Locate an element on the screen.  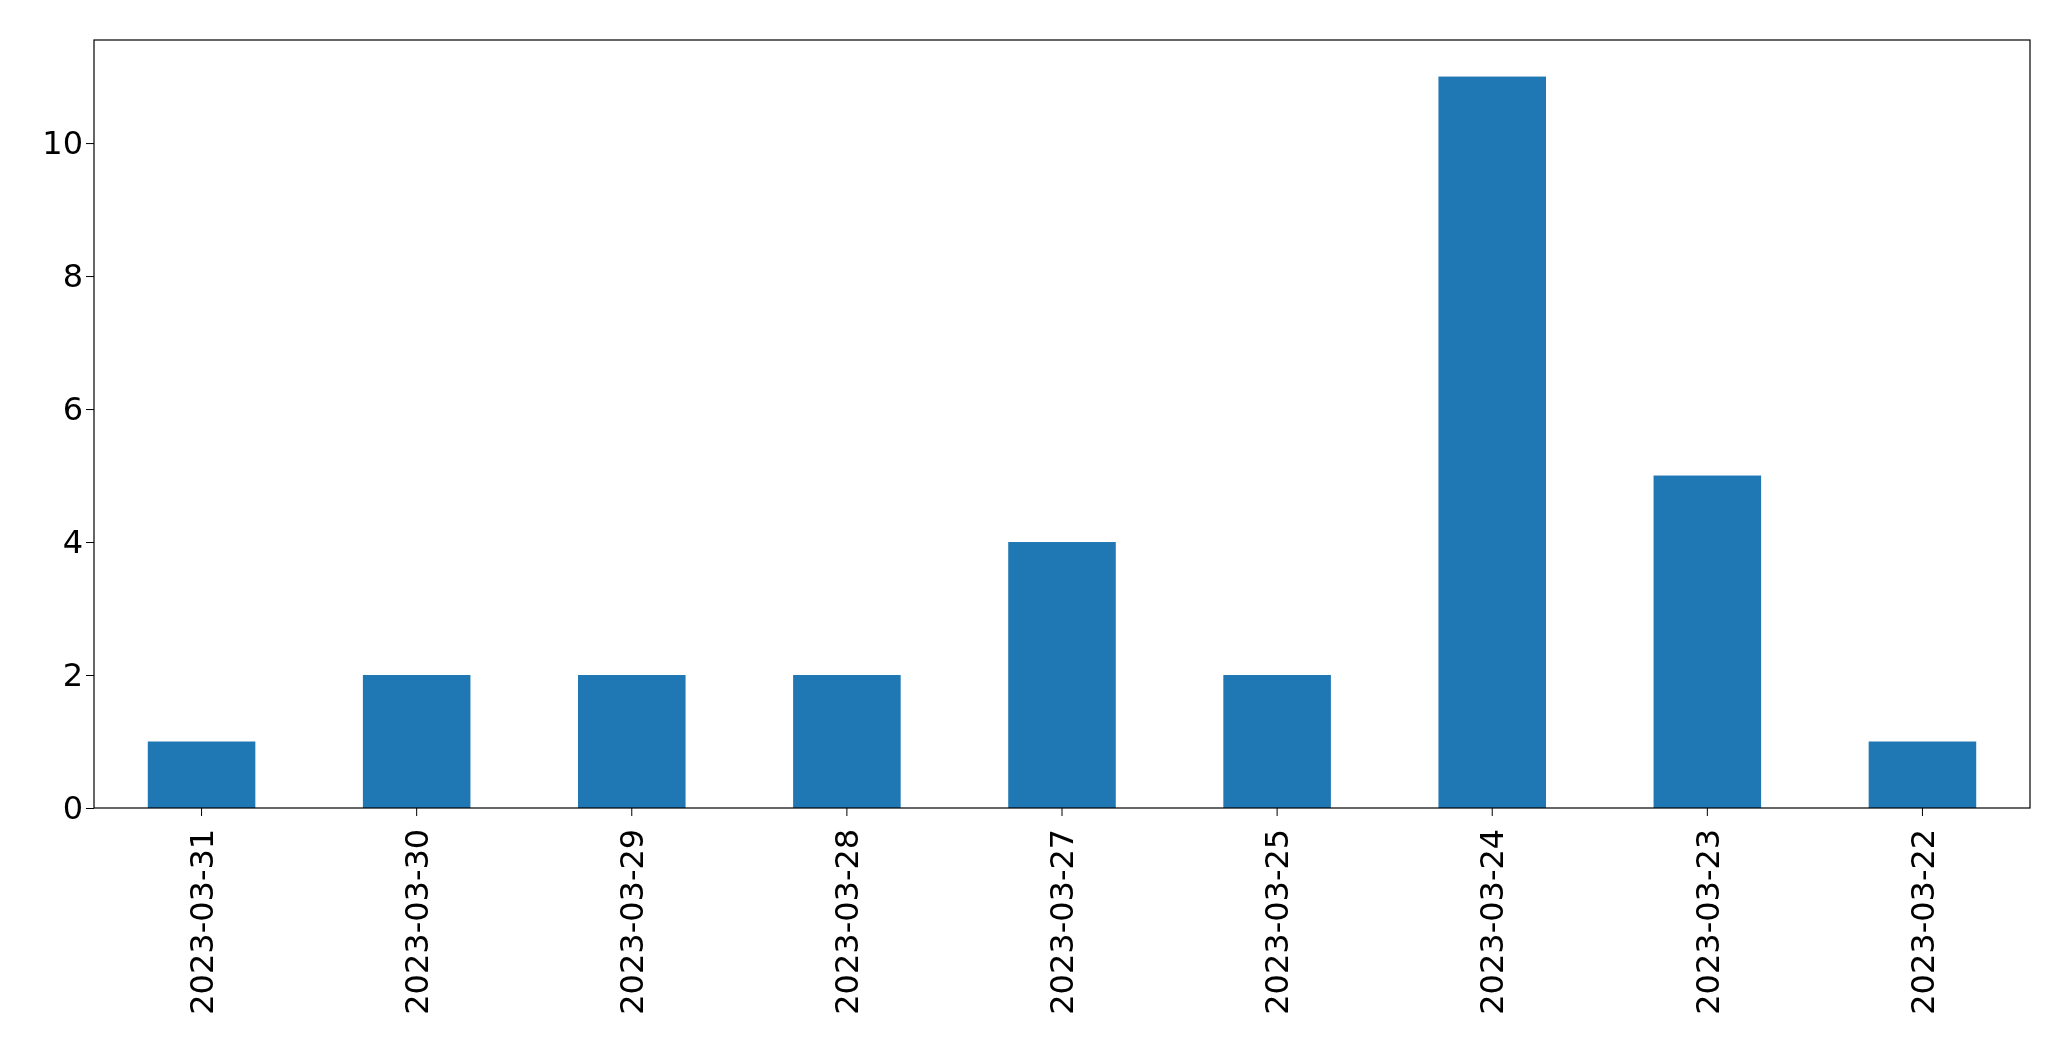
y-tick-label: 4 is located at coordinates (72, 541).